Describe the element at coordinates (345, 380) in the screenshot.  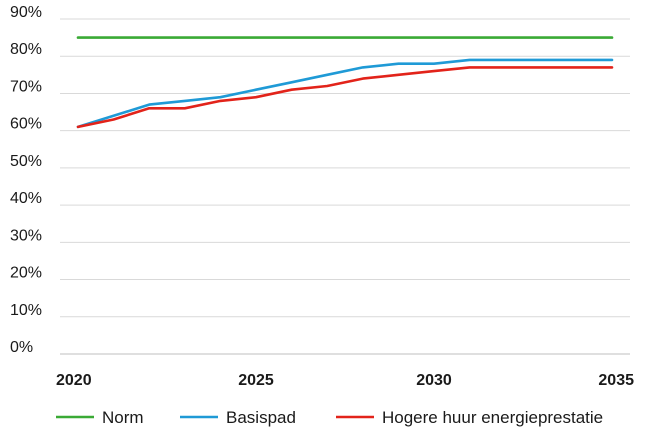
I see `x-axis-tick-labels: 2020 2025 2030 2035` at that location.